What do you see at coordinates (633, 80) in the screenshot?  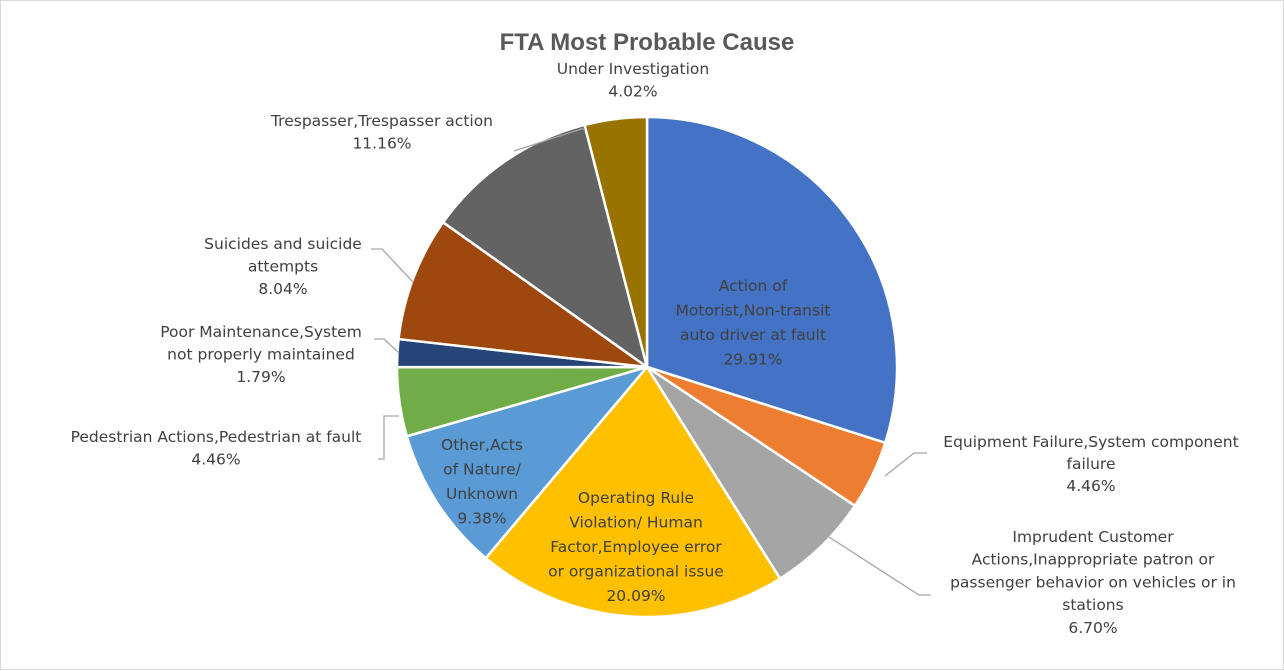 I see `data-label-10: Under Investigation 4.02%` at bounding box center [633, 80].